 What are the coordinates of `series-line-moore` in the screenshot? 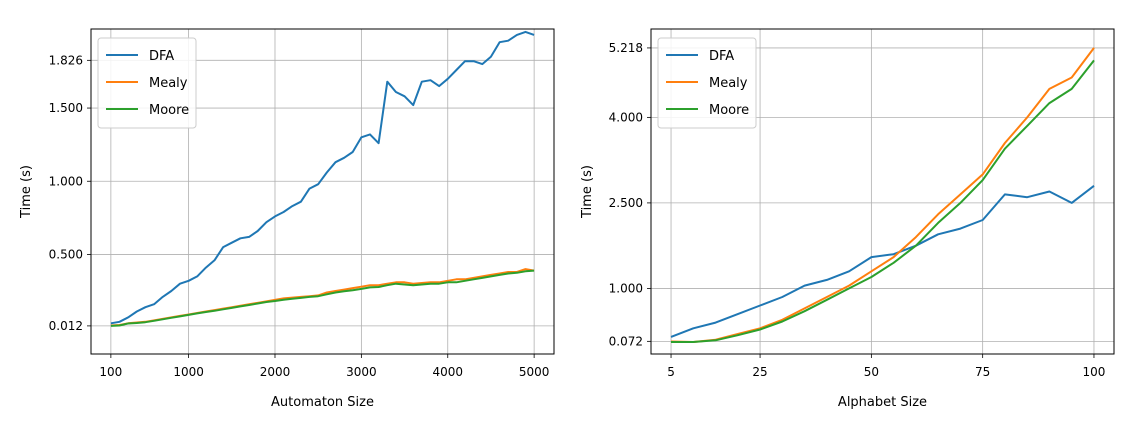 It's located at (322, 298).